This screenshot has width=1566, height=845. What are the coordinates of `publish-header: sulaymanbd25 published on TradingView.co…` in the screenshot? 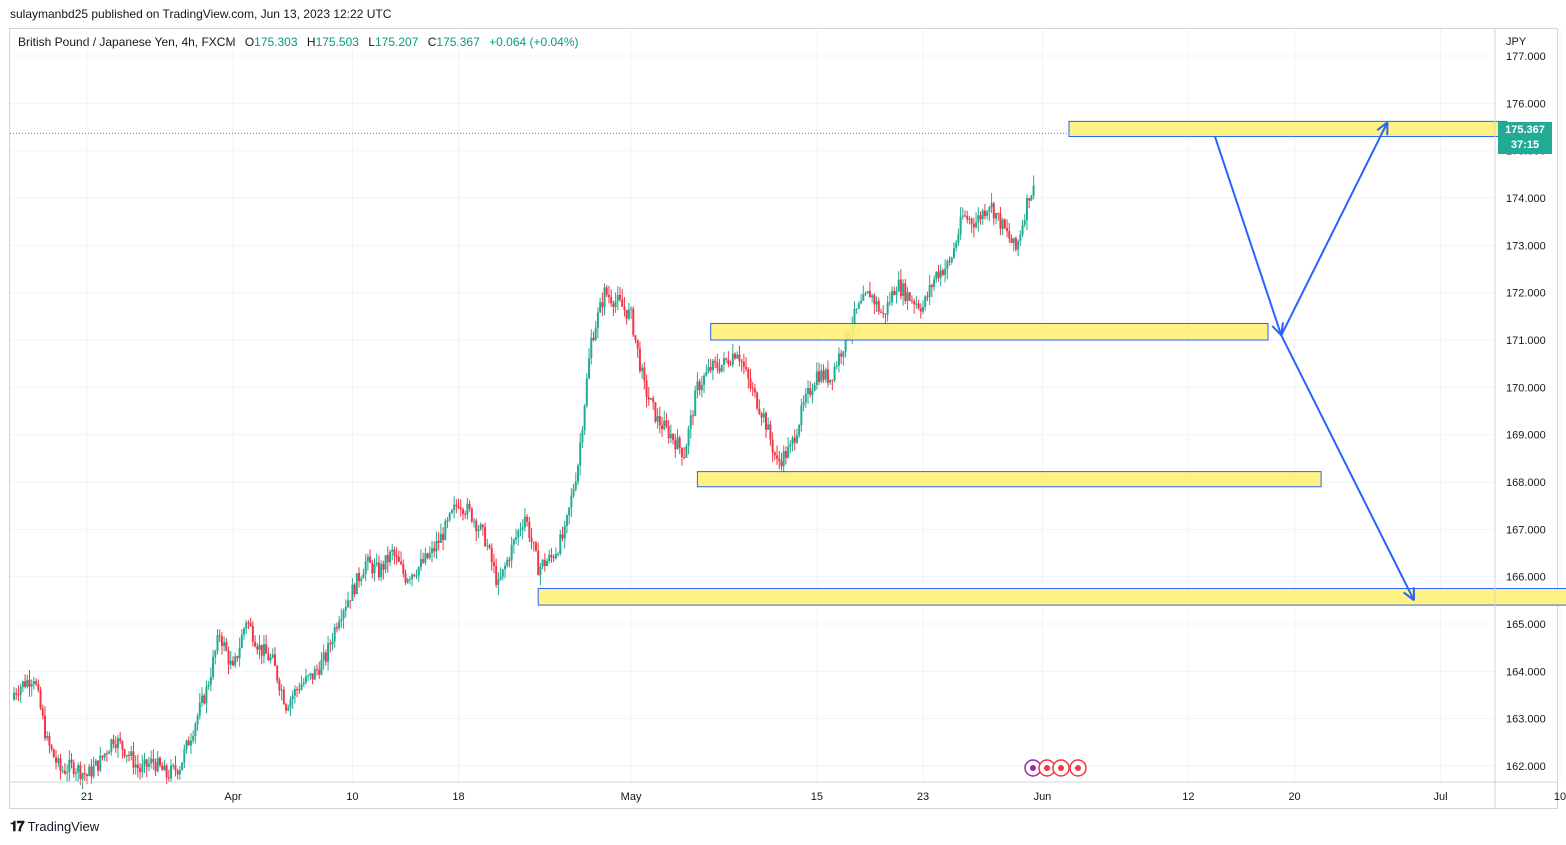 It's located at (201, 14).